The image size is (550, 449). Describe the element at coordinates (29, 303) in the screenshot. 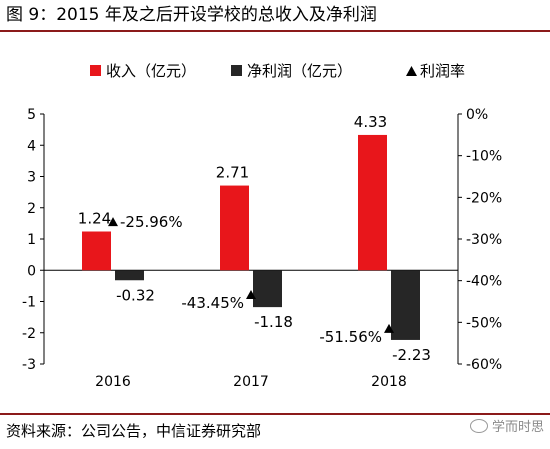

I see `left-tick-label: -1` at that location.